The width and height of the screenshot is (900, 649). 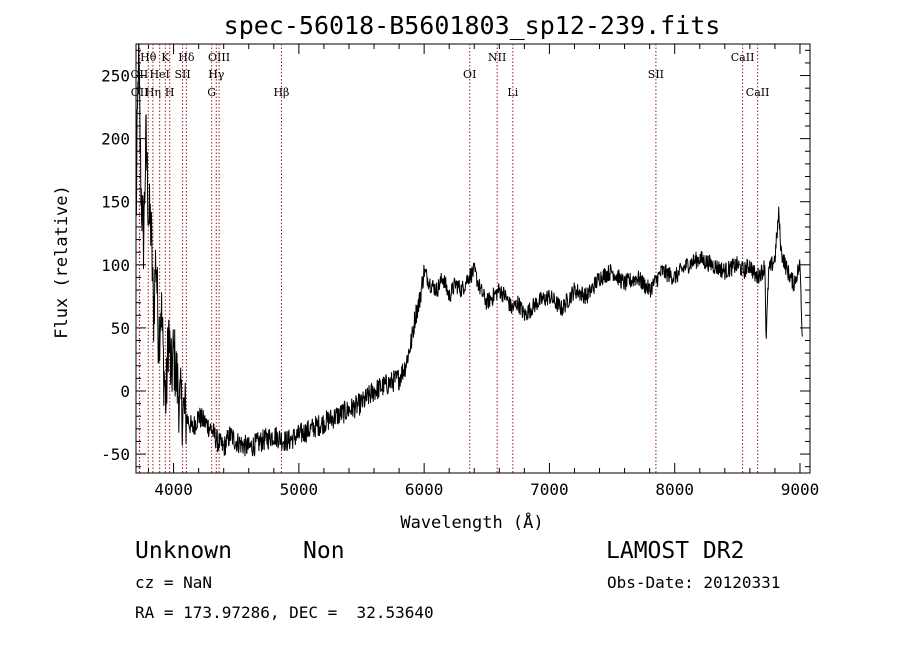 I want to click on y-tick-label: 250, so click(x=115, y=76).